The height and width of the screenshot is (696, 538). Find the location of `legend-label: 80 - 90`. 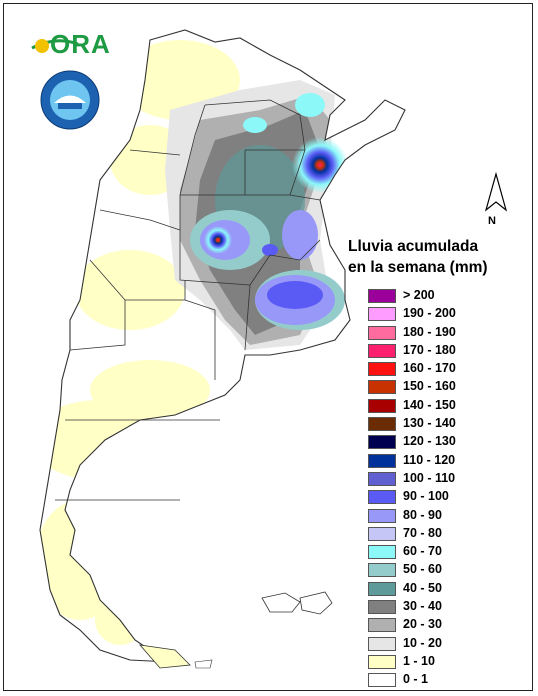

legend-label: 80 - 90 is located at coordinates (422, 514).